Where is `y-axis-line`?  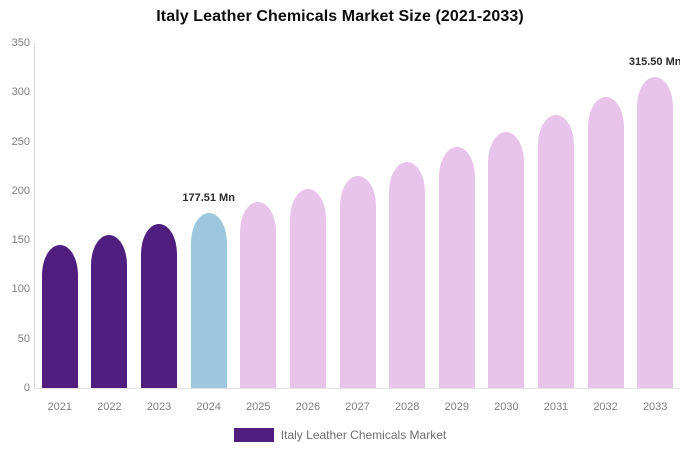 y-axis-line is located at coordinates (34, 216).